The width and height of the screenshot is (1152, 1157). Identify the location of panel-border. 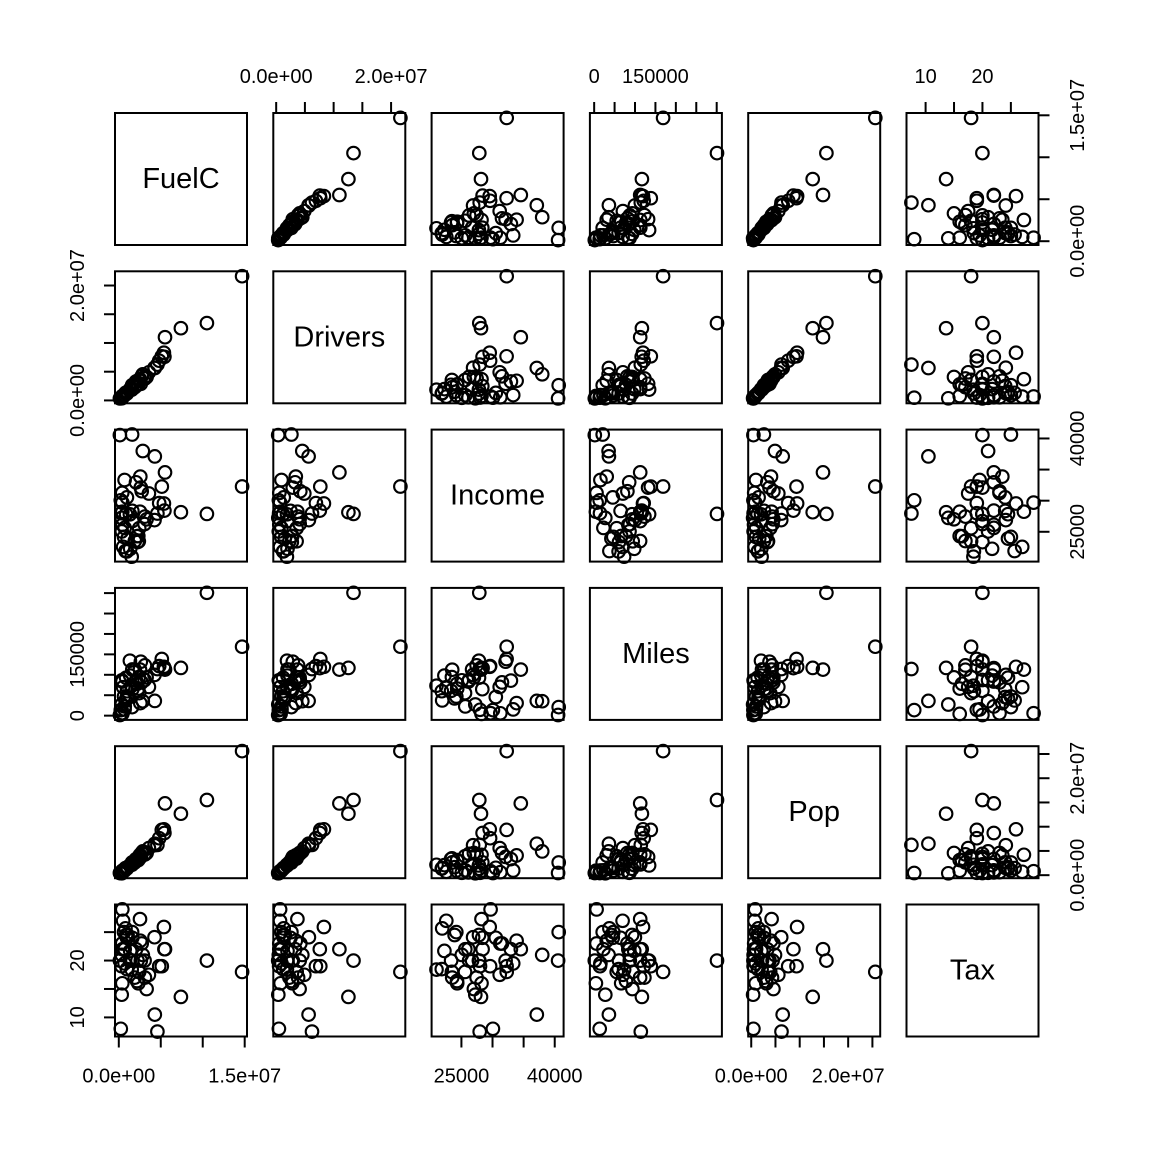
(814, 812).